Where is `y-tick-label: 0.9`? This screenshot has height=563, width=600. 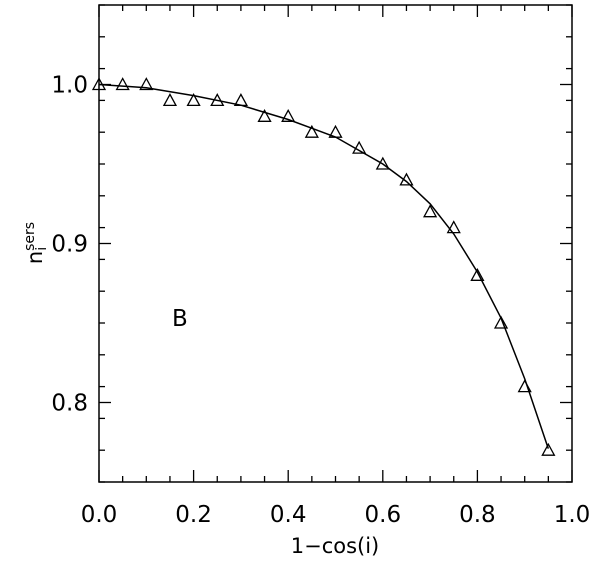 y-tick-label: 0.9 is located at coordinates (69, 245).